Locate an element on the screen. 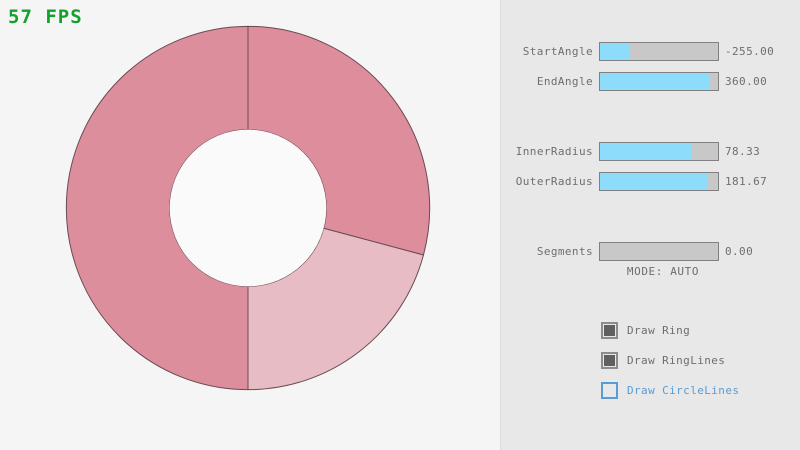 The width and height of the screenshot is (800, 450). checkbox-row-draw-circlelines: Draw CircleLines is located at coordinates (670, 390).